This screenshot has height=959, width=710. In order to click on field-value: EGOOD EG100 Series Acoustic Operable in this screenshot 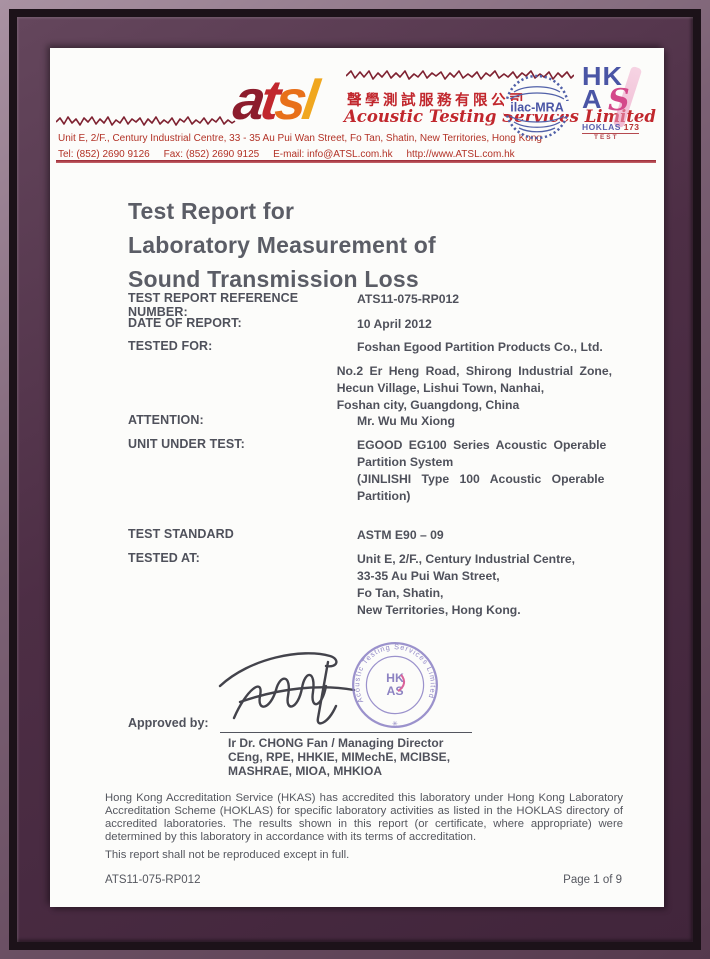, I will do `click(482, 445)`.